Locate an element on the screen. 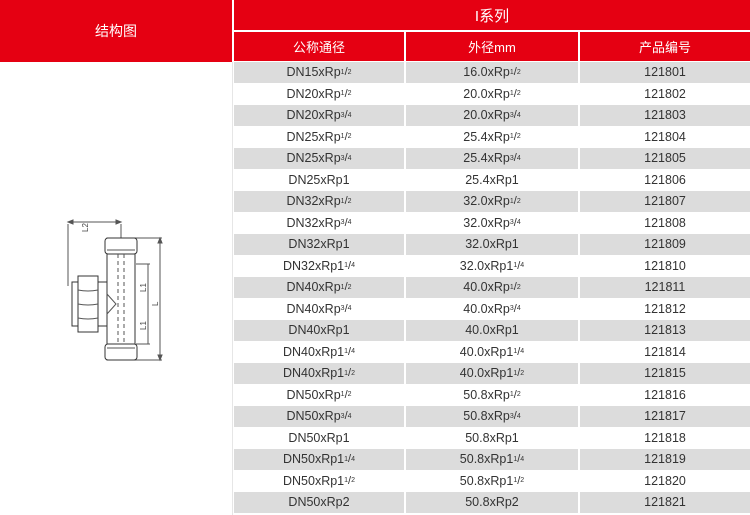  nominal-diameter-cell-base: DN40xRp is located at coordinates (313, 287).